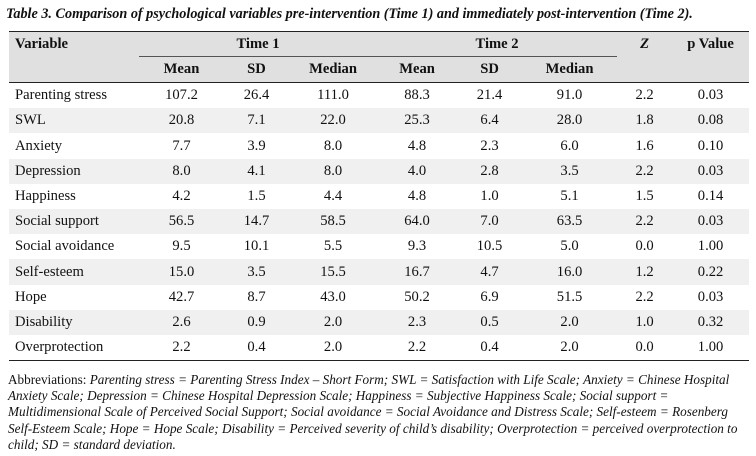  I want to click on cell-t1-sd: 0.9, so click(256, 321).